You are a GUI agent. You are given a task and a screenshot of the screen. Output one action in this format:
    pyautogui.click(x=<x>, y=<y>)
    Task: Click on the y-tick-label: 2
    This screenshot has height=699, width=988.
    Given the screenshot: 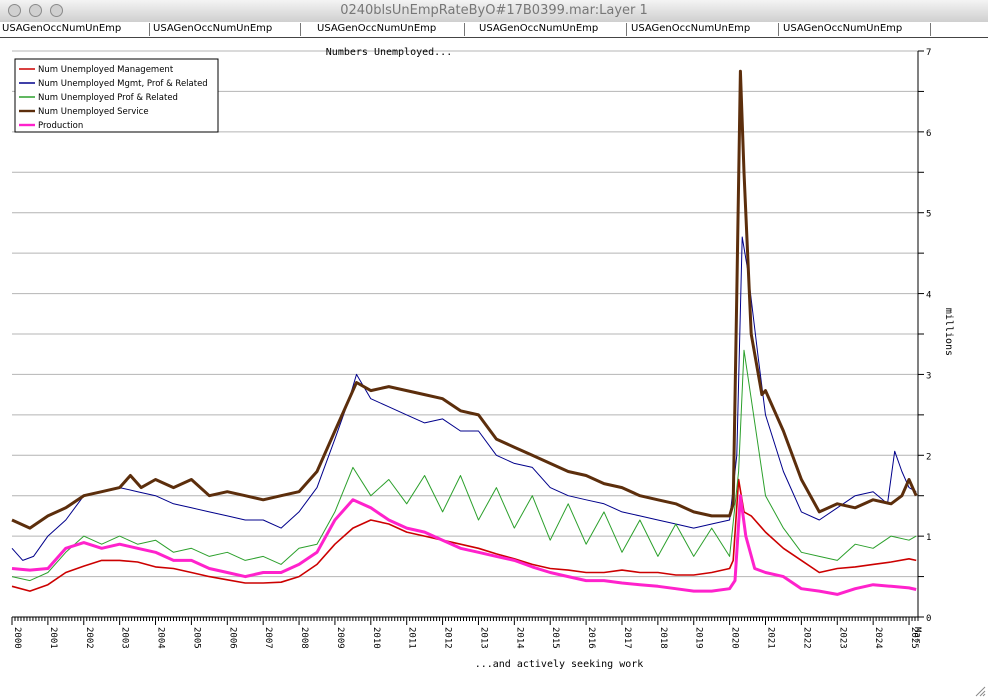 What is the action you would take?
    pyautogui.click(x=928, y=457)
    